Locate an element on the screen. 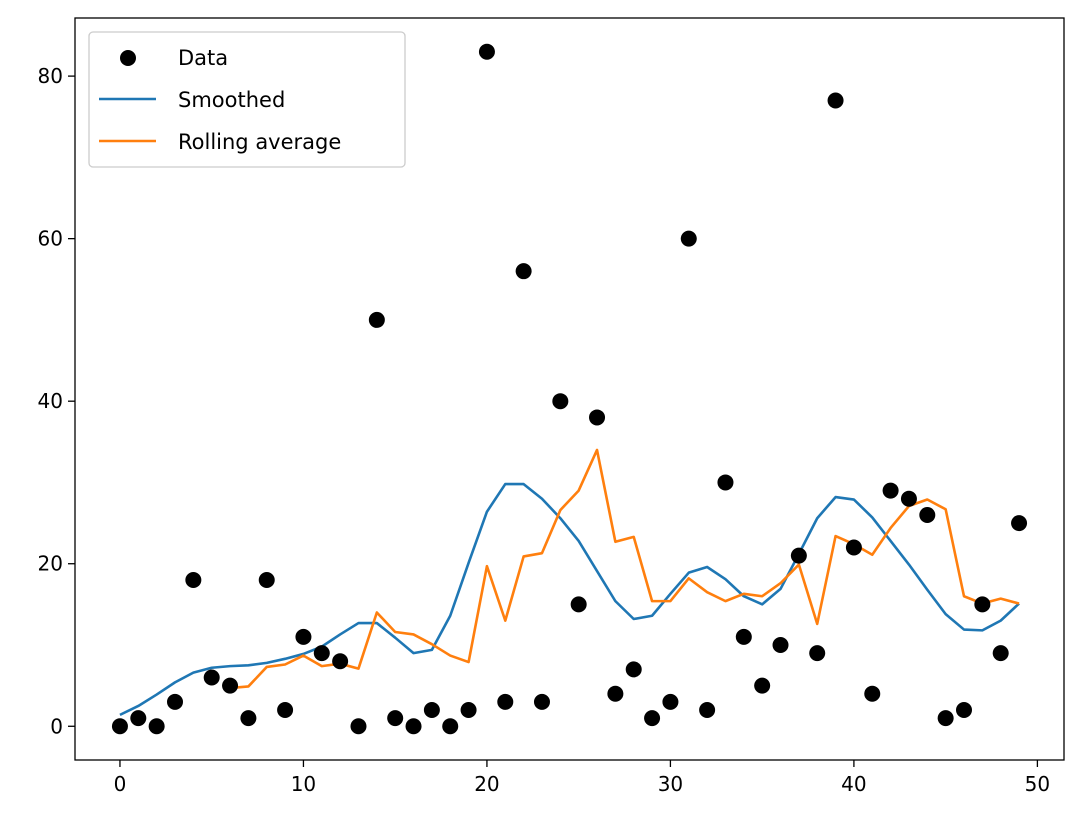 The width and height of the screenshot is (1086, 826). y-tick-label: 20 is located at coordinates (50, 564).